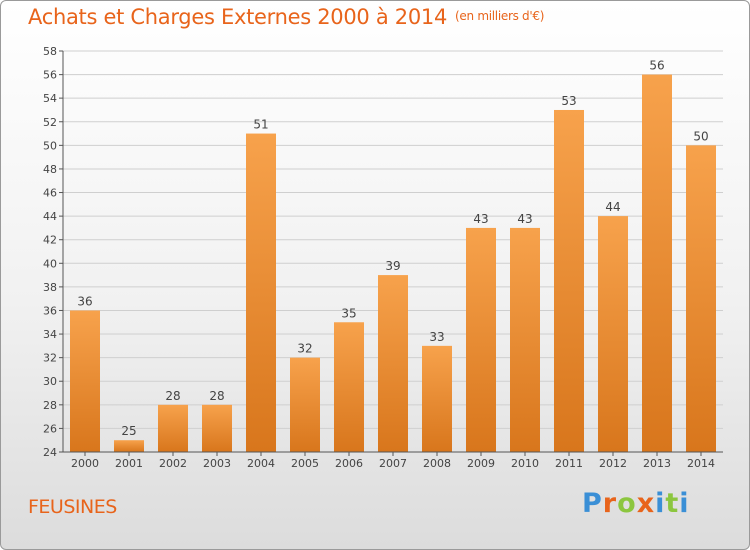 The width and height of the screenshot is (750, 550). What do you see at coordinates (500, 16) in the screenshot?
I see `chart-unit: (en milliers d'€)` at bounding box center [500, 16].